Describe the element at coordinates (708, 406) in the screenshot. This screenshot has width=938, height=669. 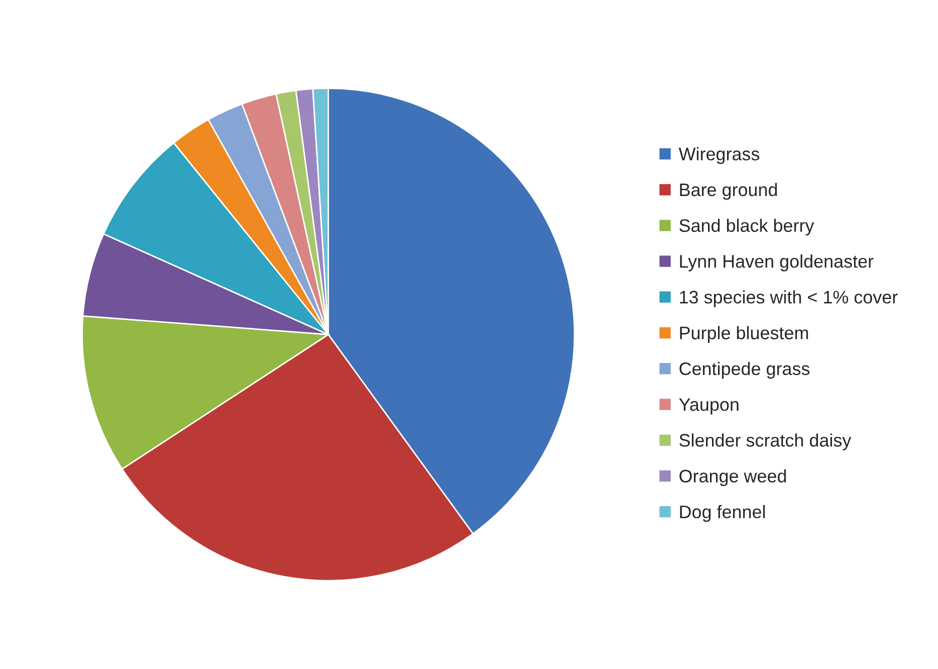
I see `legend-label: Yaupon` at that location.